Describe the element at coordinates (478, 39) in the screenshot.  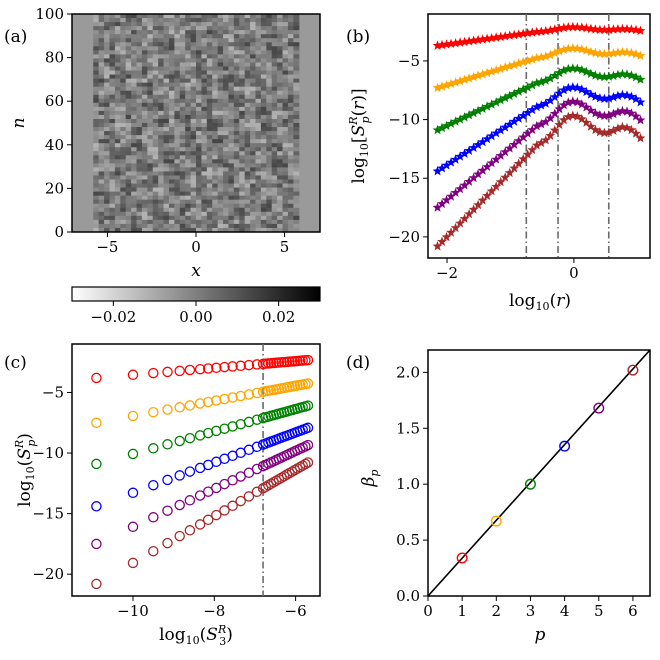
I see `series-point-p=1` at that location.